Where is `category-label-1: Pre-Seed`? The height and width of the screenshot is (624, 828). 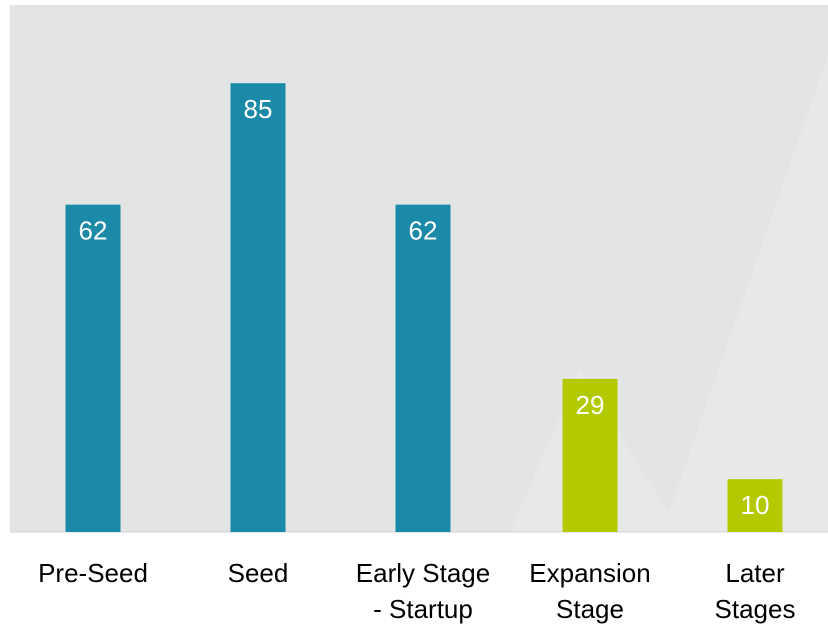
category-label-1: Pre-Seed is located at coordinates (93, 573).